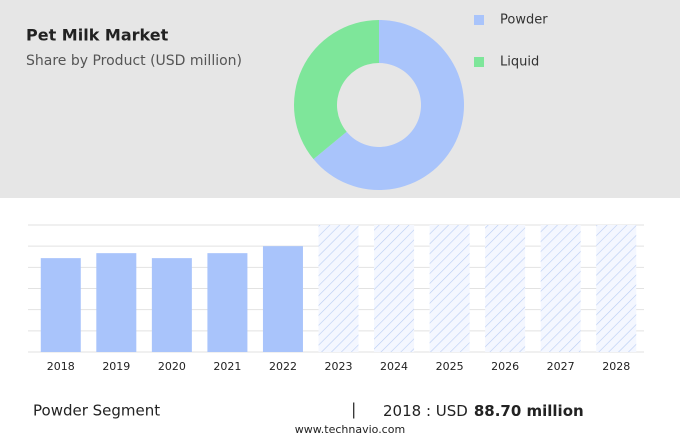 This screenshot has width=680, height=444. What do you see at coordinates (561, 366) in the screenshot?
I see `x-tick-label: 2027` at bounding box center [561, 366].